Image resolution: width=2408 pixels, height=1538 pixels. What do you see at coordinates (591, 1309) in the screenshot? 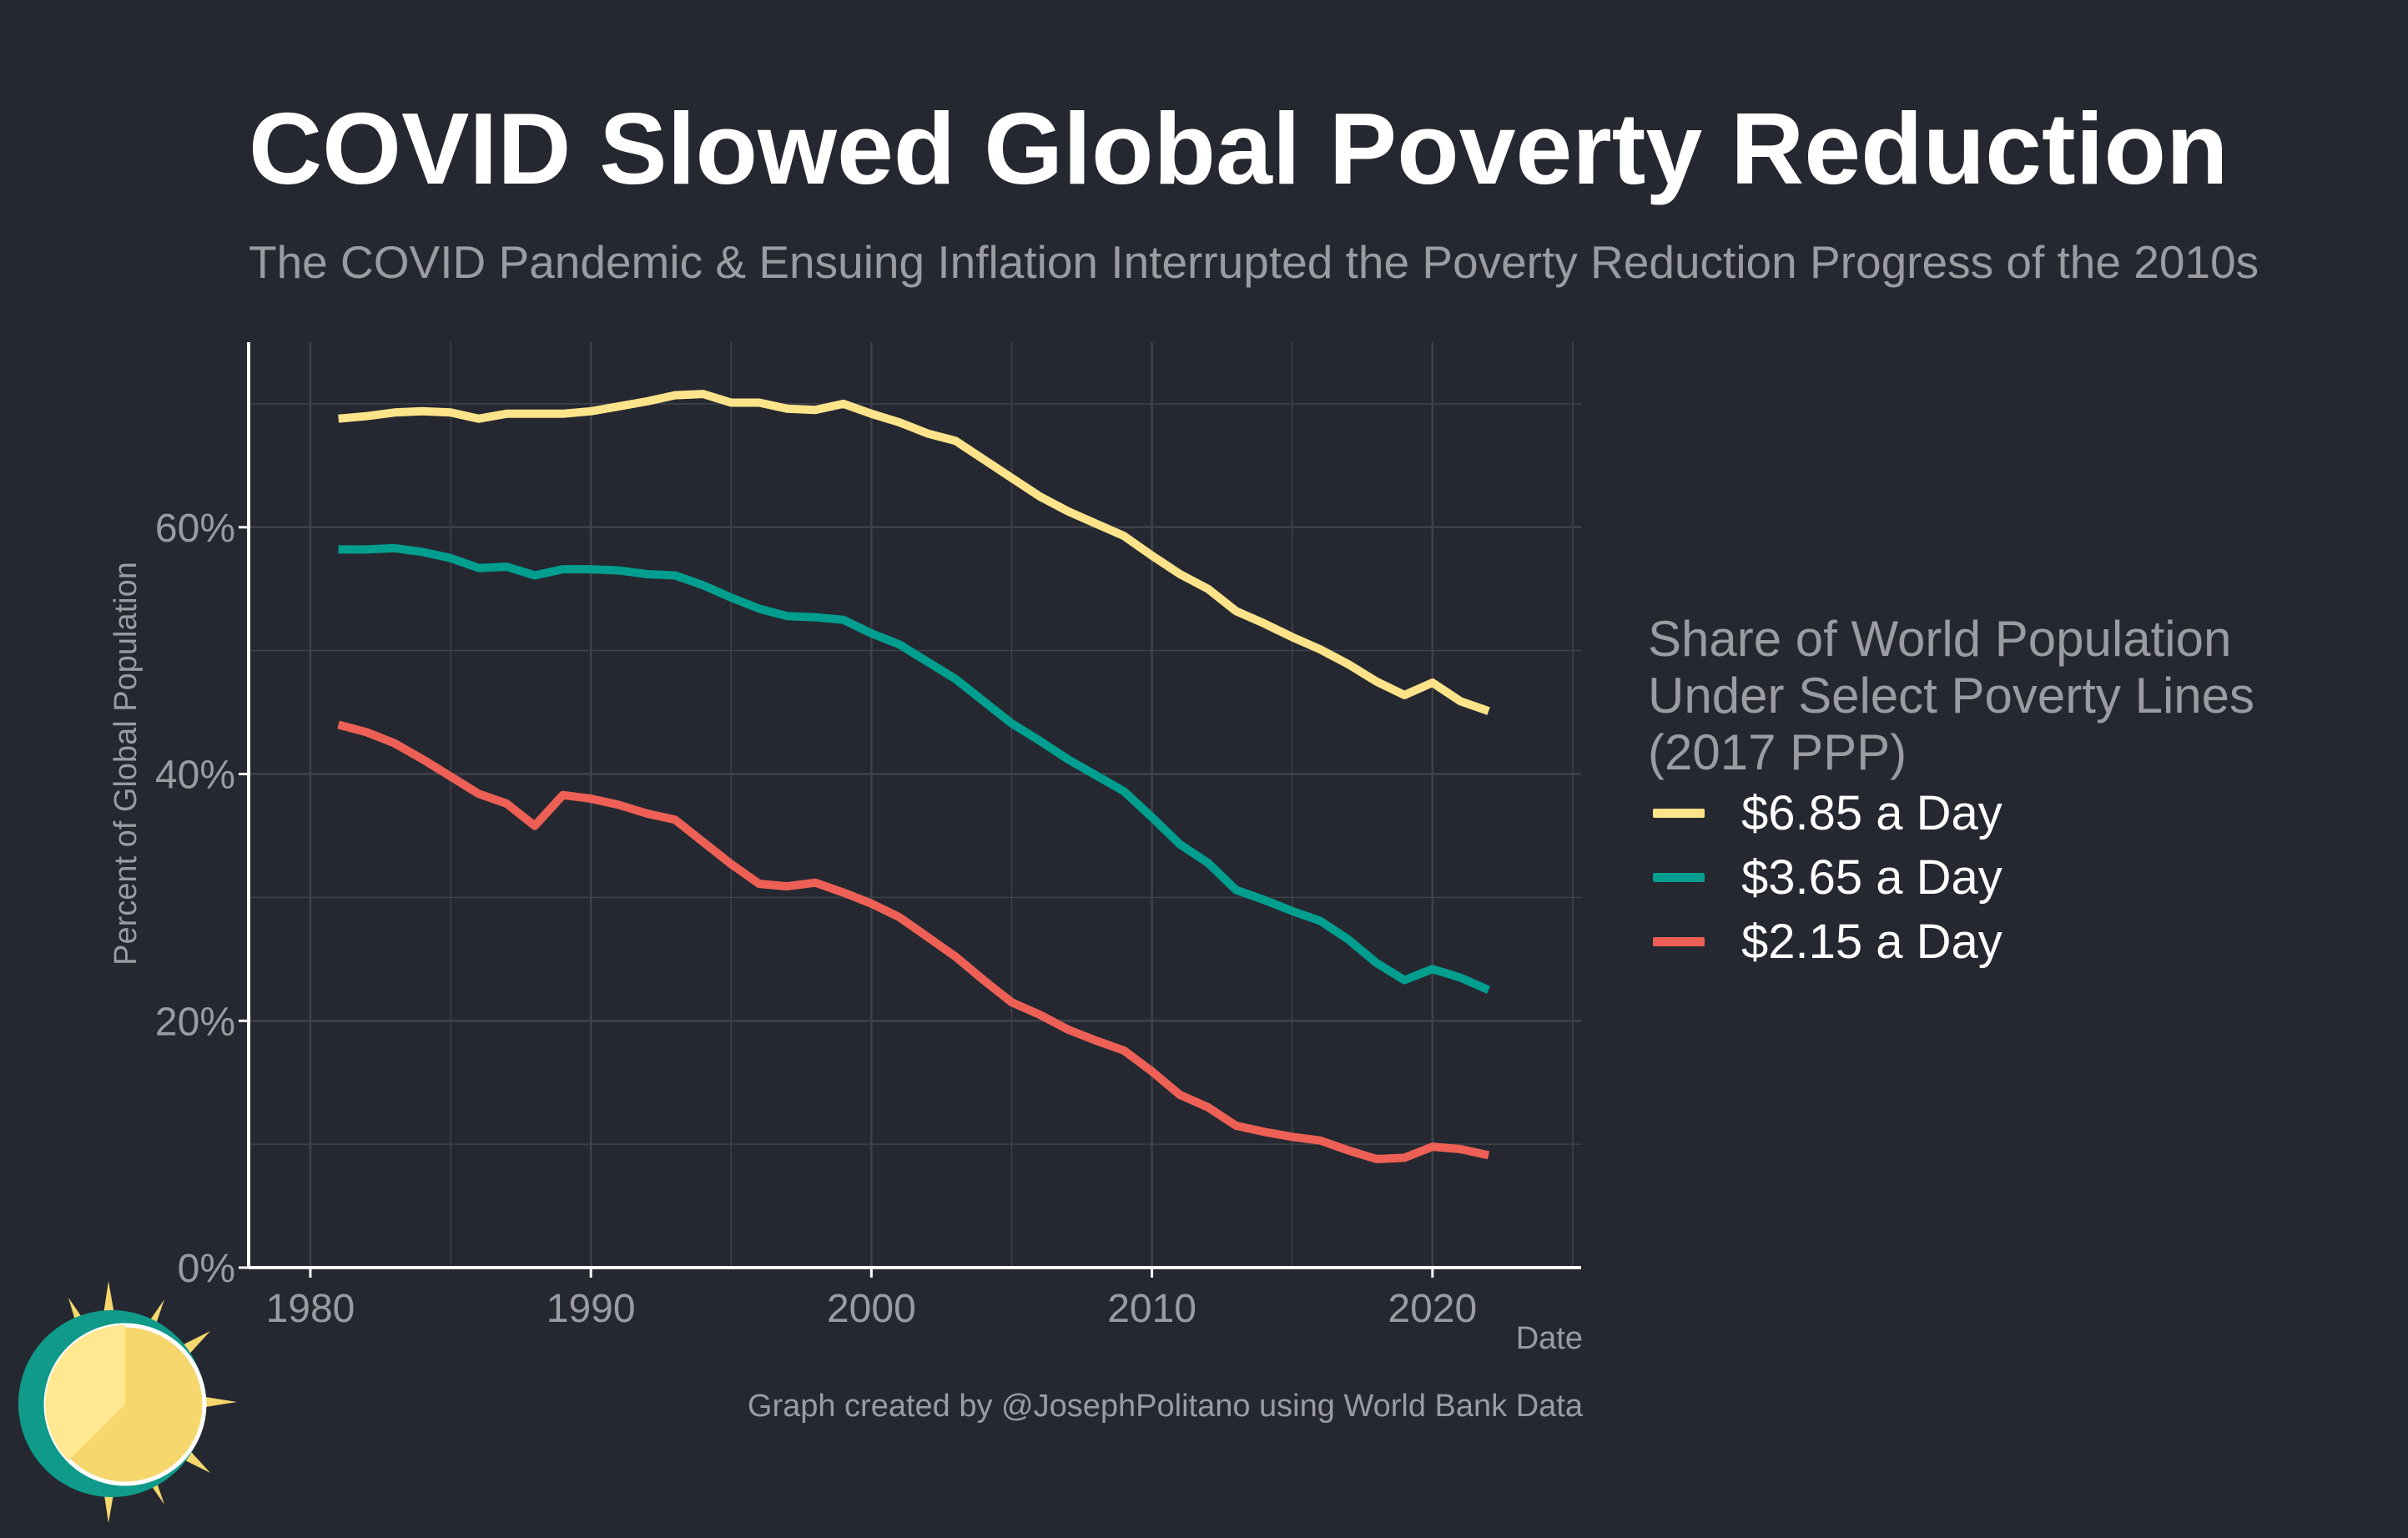
I see `x-tick-label: 1990` at bounding box center [591, 1309].